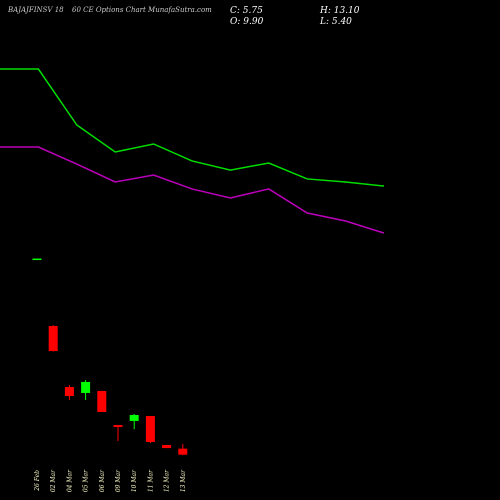 The width and height of the screenshot is (500, 500). What do you see at coordinates (53, 480) in the screenshot?
I see `x-tick-label: 02 Mar` at bounding box center [53, 480].